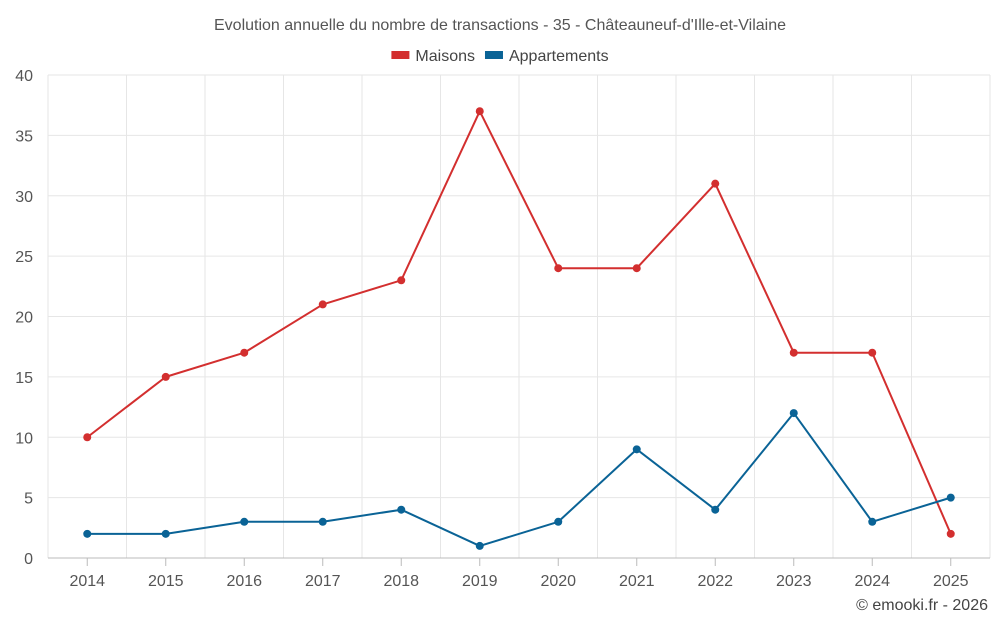 The image size is (1000, 625). I want to click on legend-item-maisons: Maisons, so click(433, 56).